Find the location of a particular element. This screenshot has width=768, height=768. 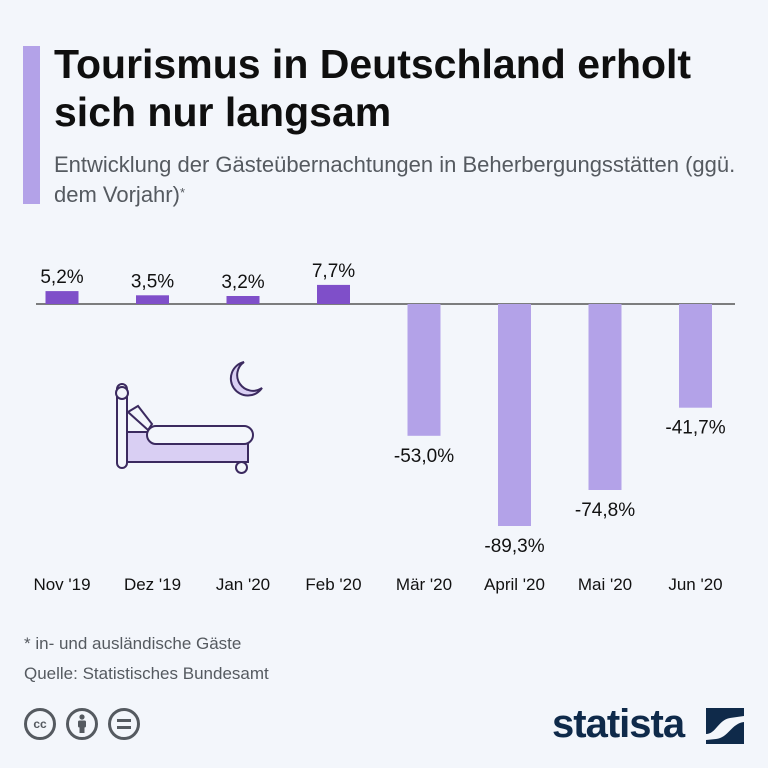

cc-icon: cc is located at coordinates (40, 724).